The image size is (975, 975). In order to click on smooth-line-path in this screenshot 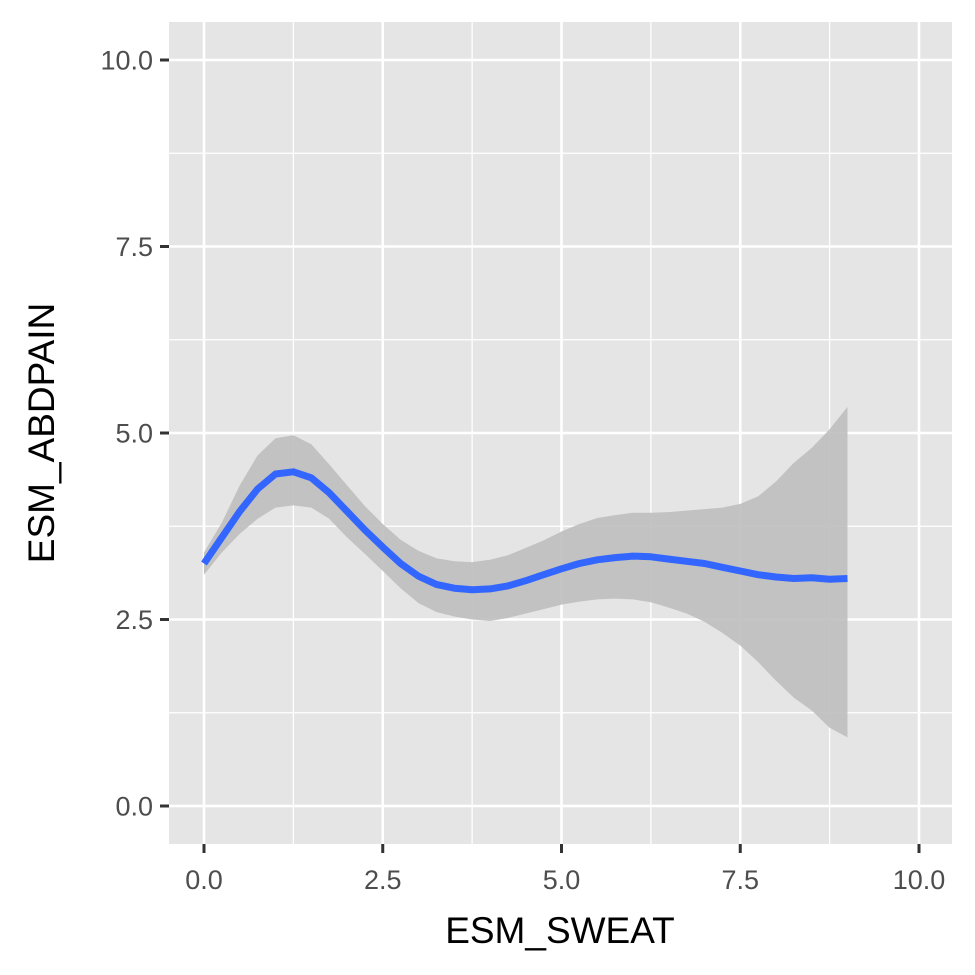, I will do `click(524, 531)`.